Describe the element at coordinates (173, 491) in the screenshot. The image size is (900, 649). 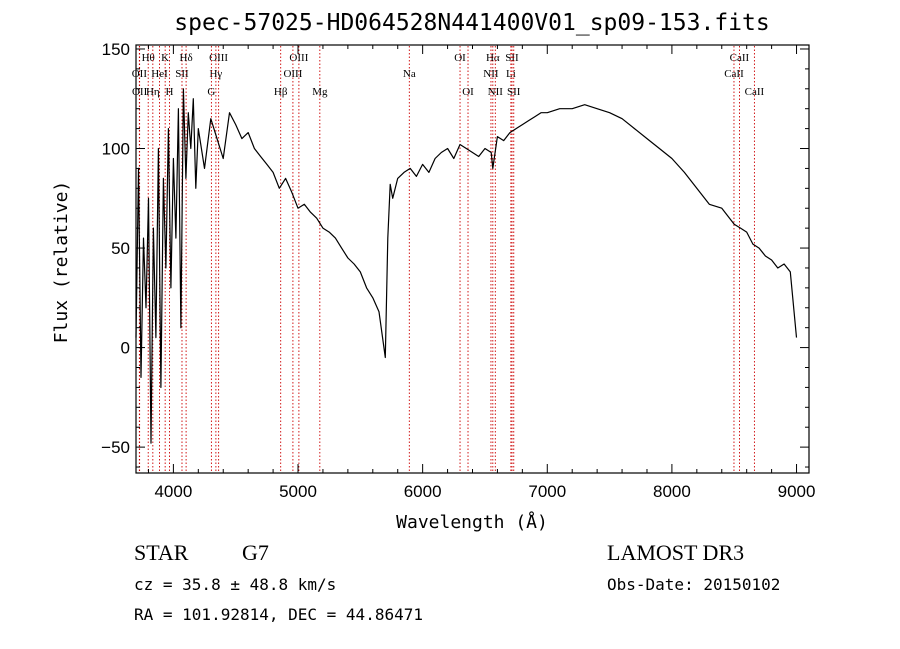
I see `x-tick-label: 4000` at that location.